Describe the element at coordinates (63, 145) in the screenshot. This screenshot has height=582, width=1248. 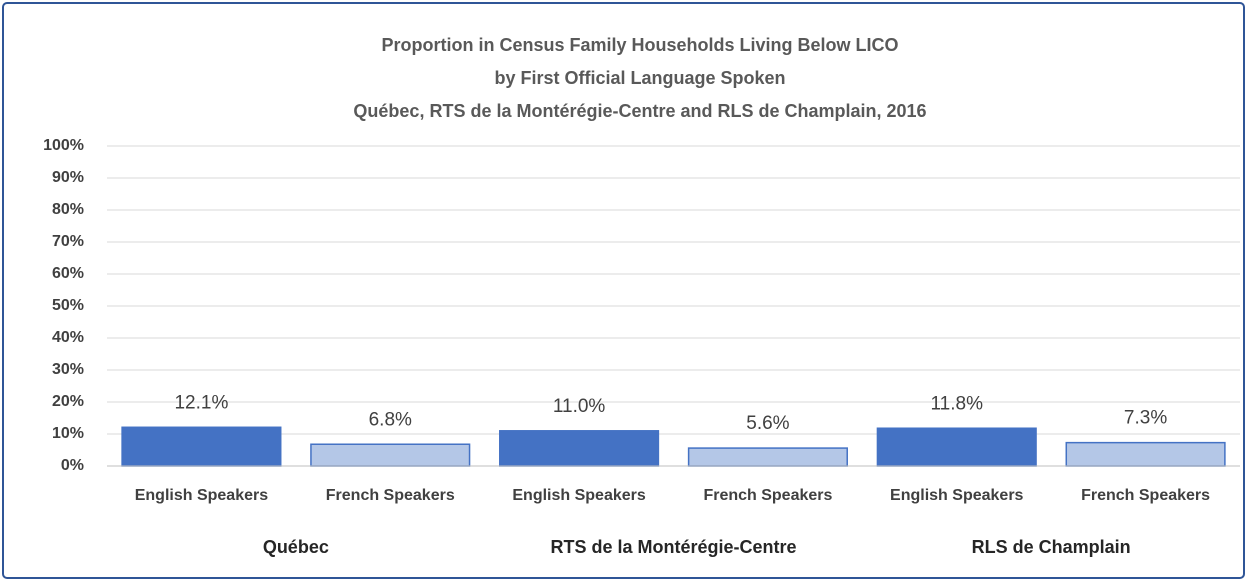
I see `y-tick-label: 100%` at that location.